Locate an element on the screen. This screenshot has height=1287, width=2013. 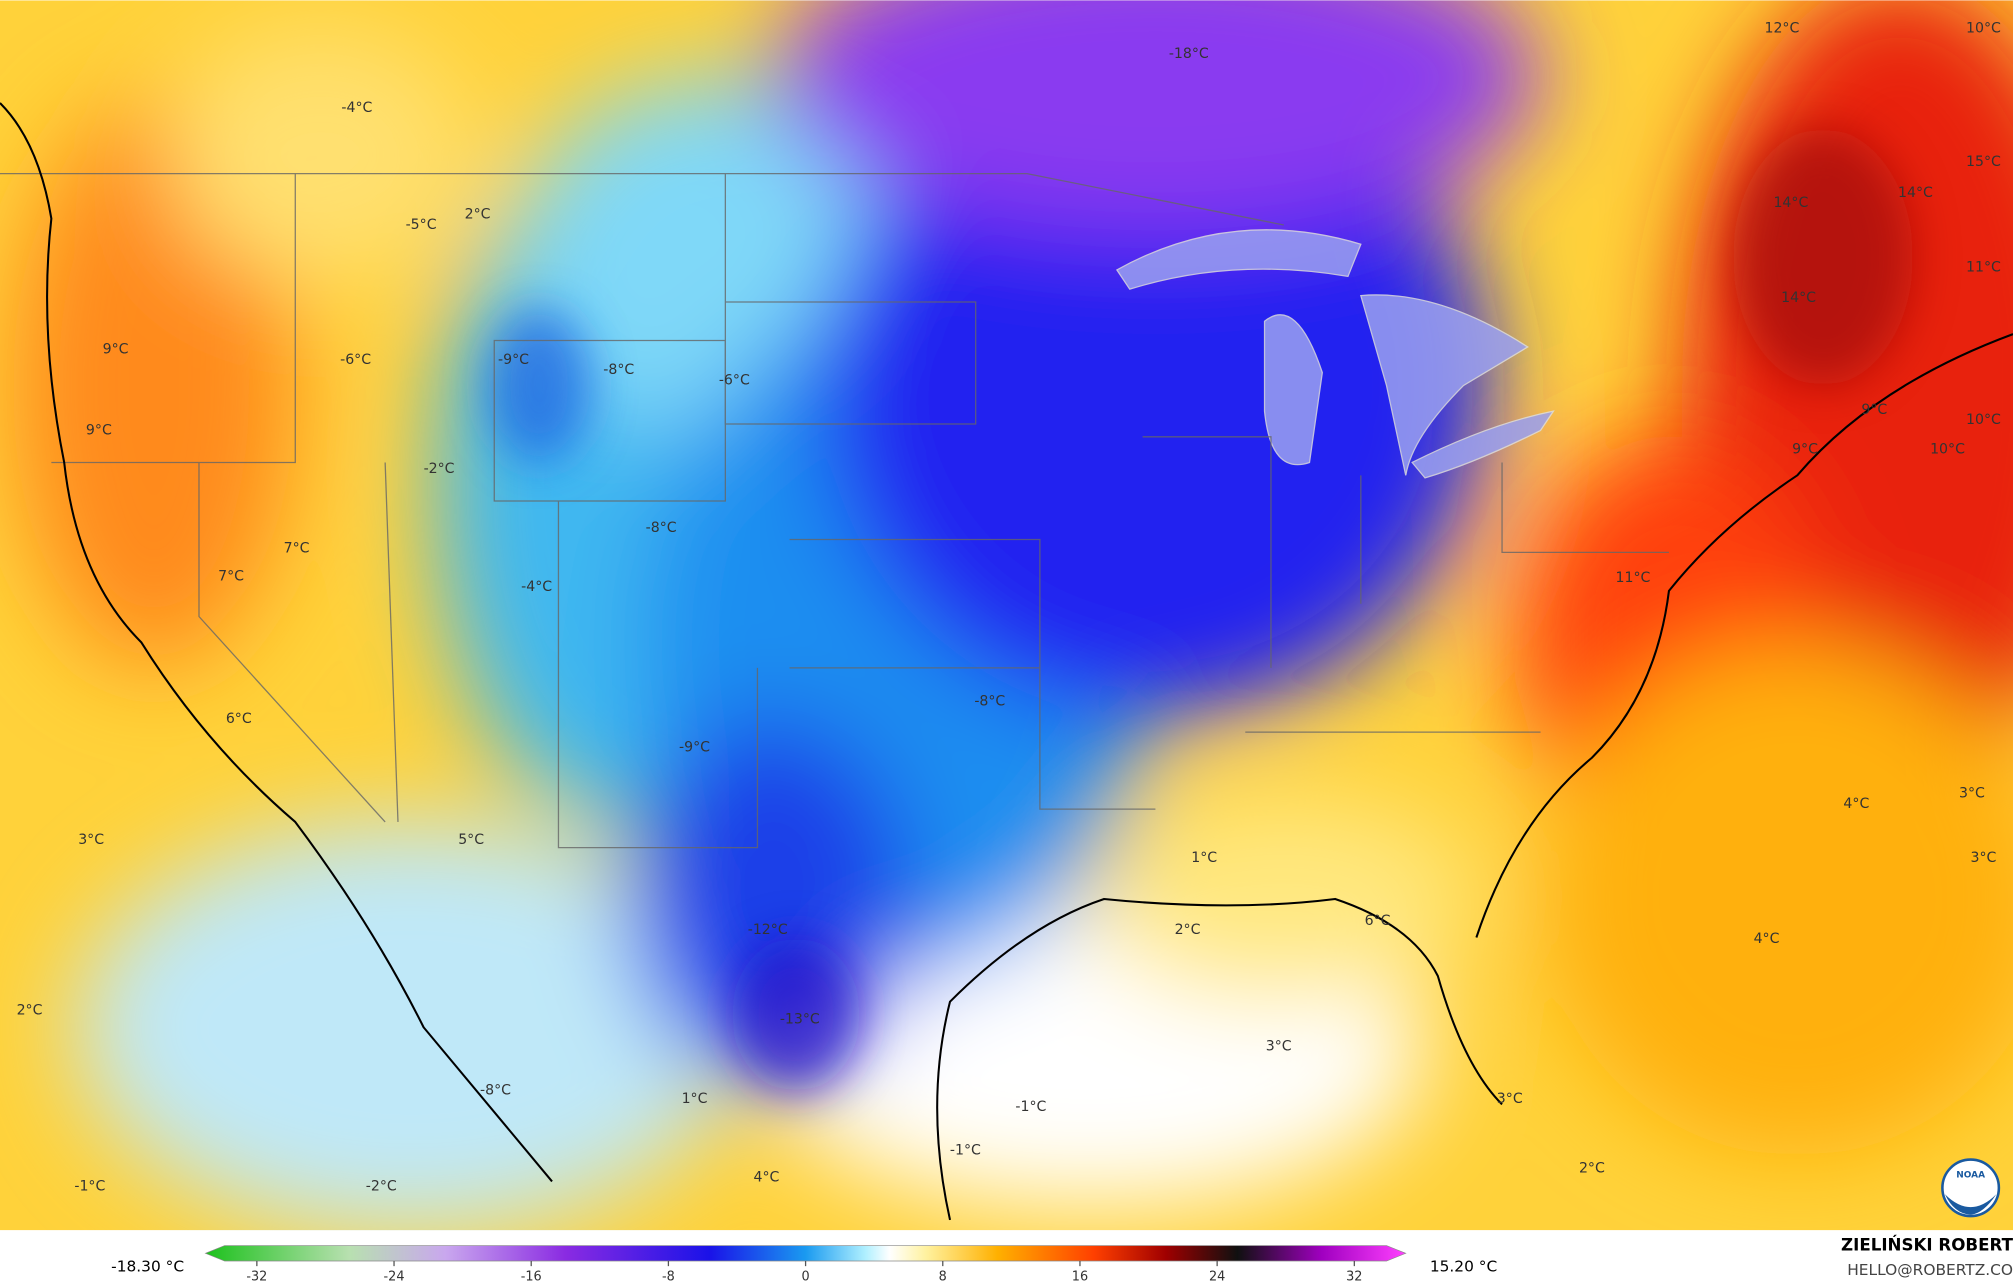
temperature-label: 5°C is located at coordinates (471, 840).